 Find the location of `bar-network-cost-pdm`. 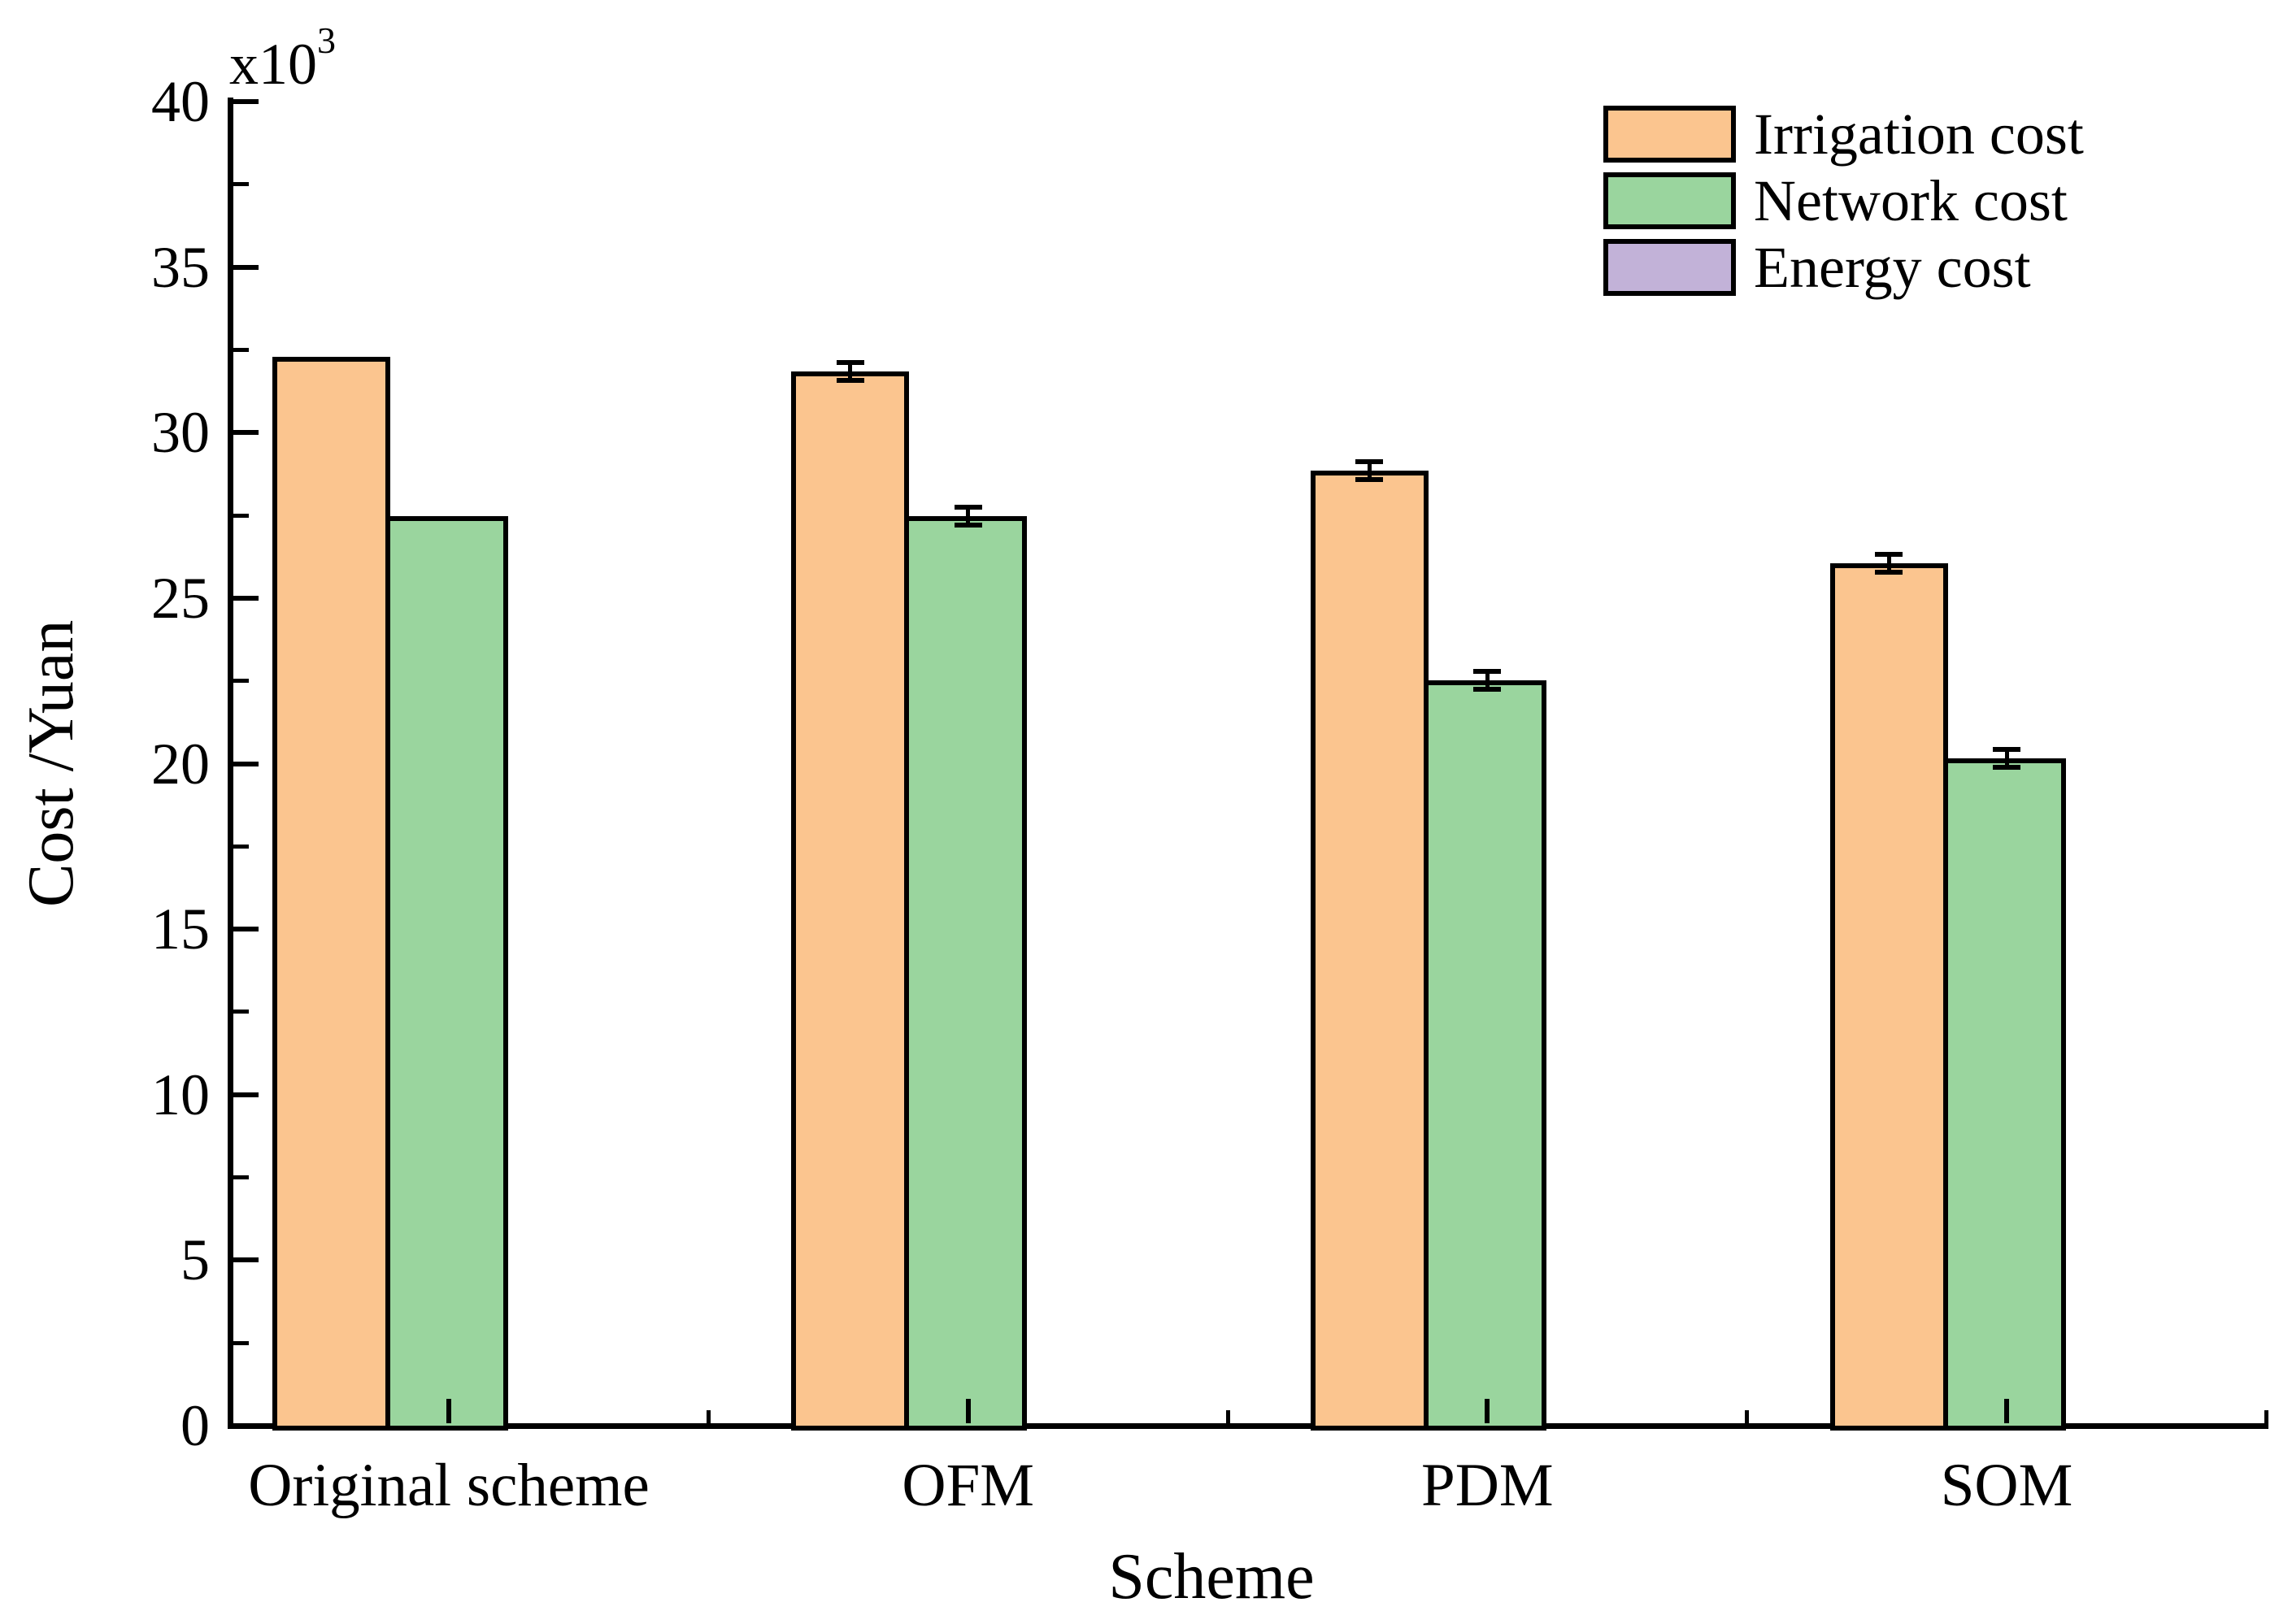

bar-network-cost-pdm is located at coordinates (1484, 1055).